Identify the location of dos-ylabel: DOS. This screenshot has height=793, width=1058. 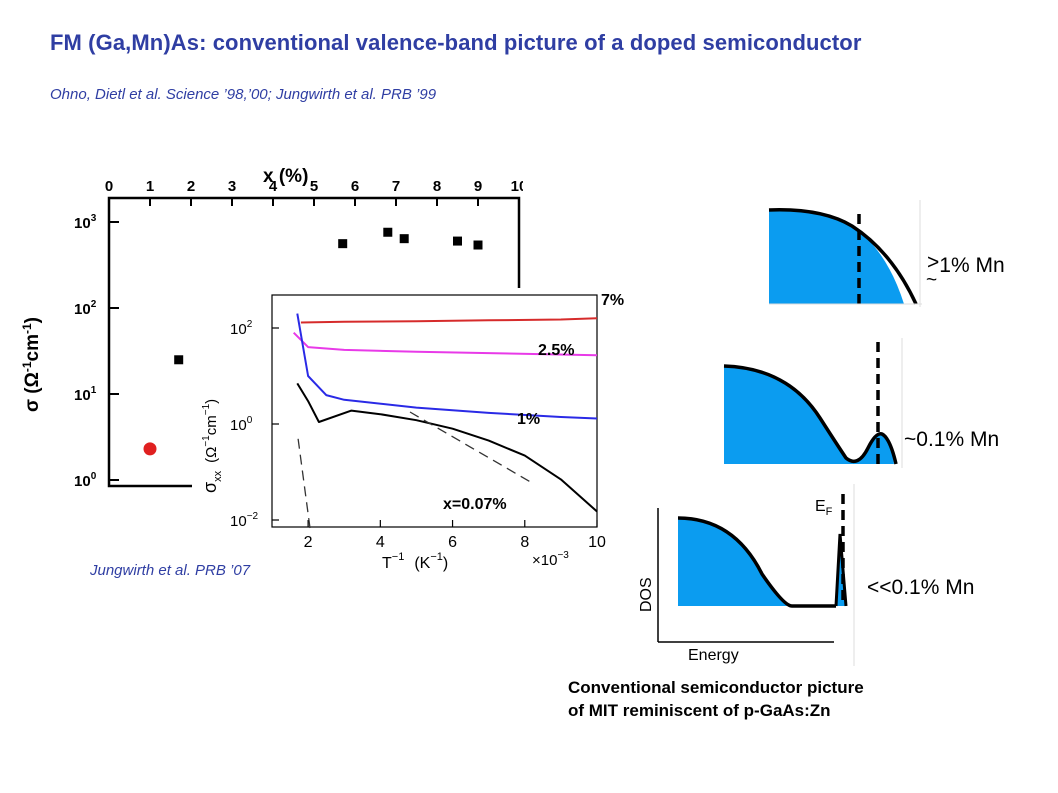
(646, 594).